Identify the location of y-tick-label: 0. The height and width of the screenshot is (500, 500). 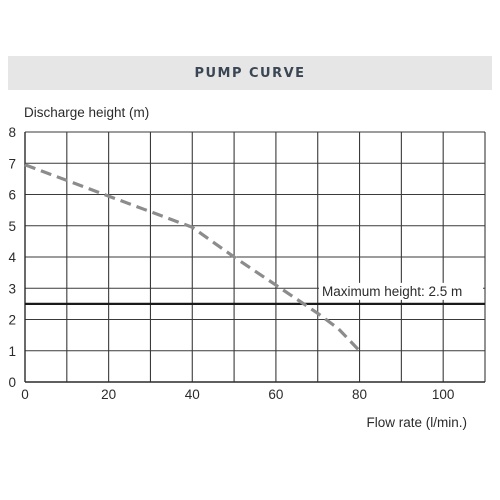
(12, 382).